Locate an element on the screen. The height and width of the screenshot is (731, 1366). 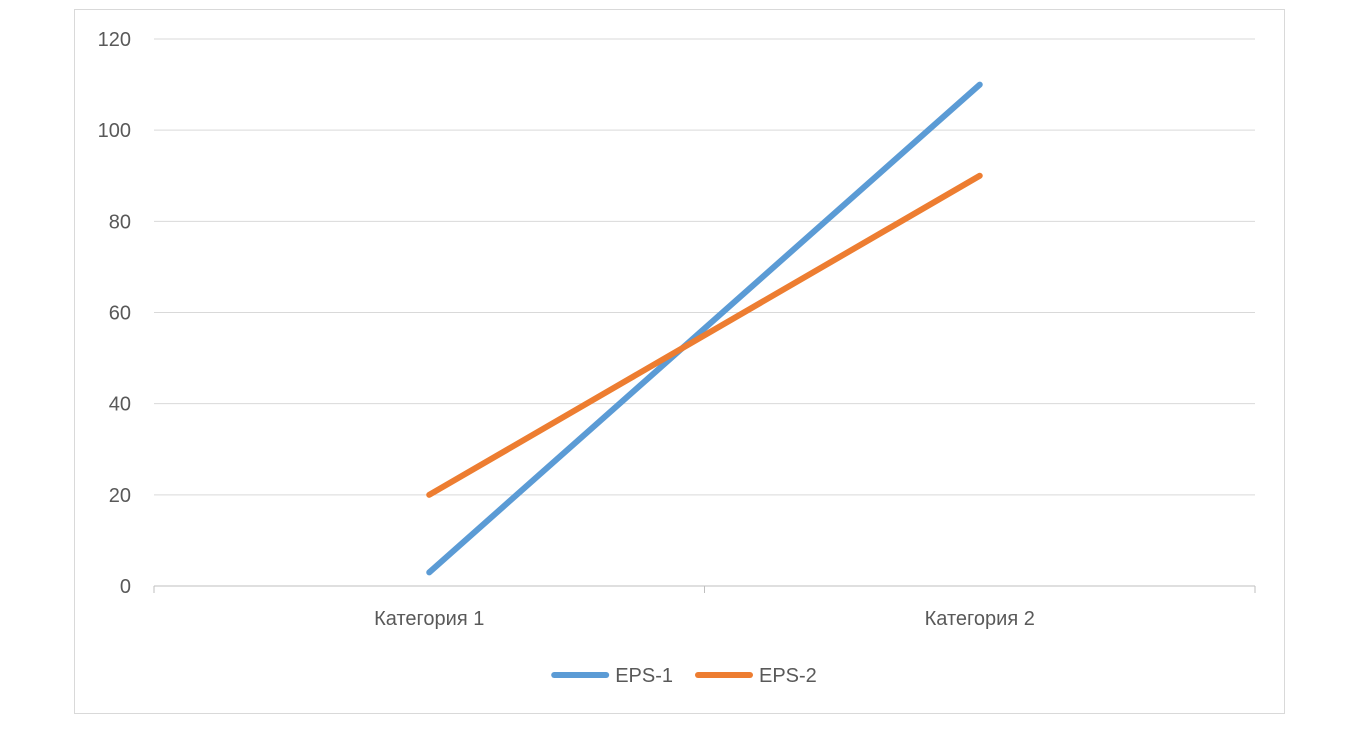
x-axis-tick-labels: Категория 1 Категория 2 is located at coordinates (704, 619).